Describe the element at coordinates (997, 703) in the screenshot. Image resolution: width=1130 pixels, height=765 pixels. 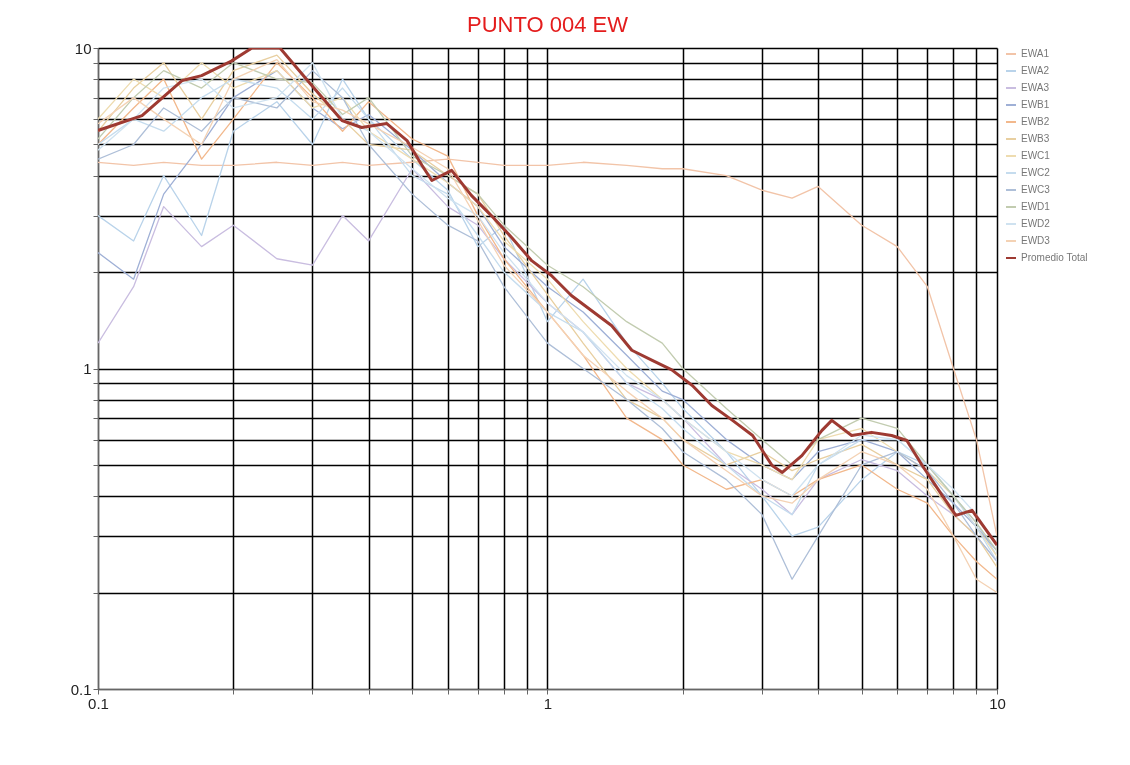
I see `x-tick-label: 10` at that location.